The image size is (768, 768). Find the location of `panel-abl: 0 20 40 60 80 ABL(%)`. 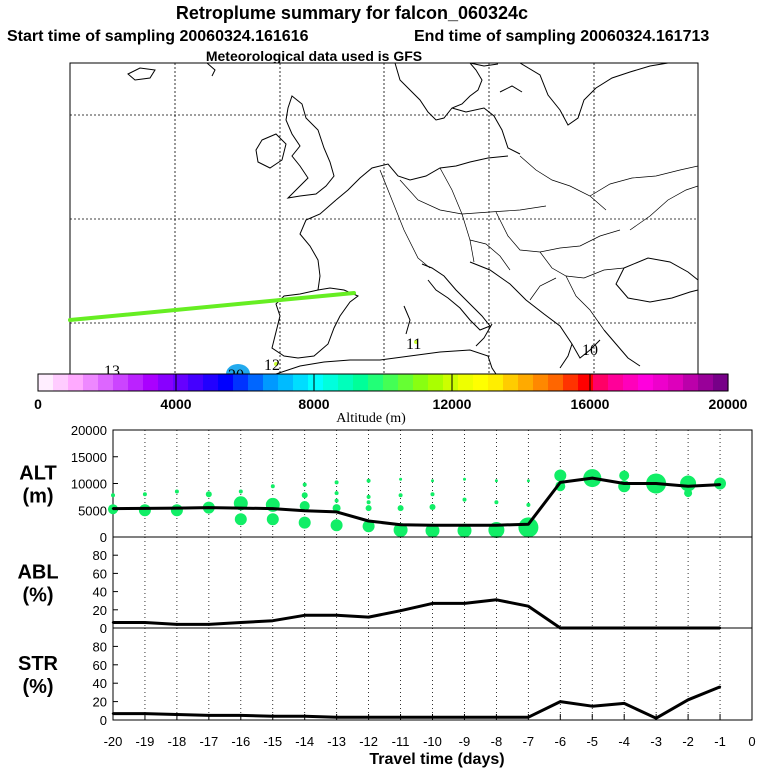

panel-abl: 0 20 40 60 80 ABL(%) is located at coordinates (385, 586).